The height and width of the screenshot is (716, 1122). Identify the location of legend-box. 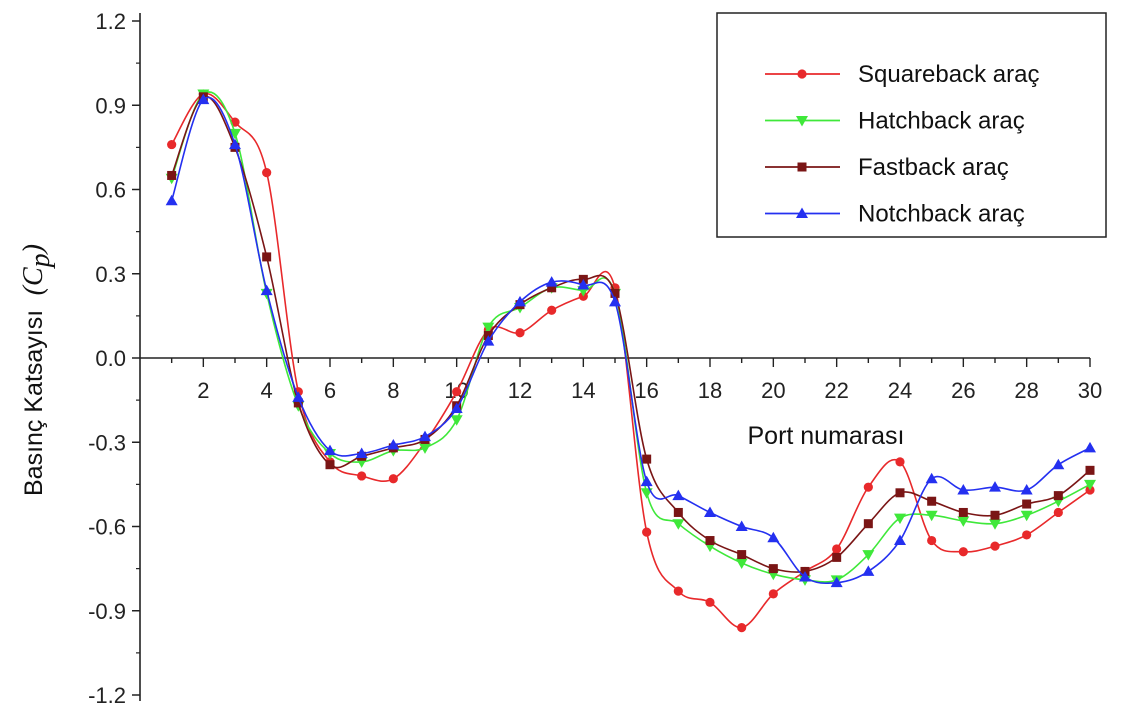
(911, 125).